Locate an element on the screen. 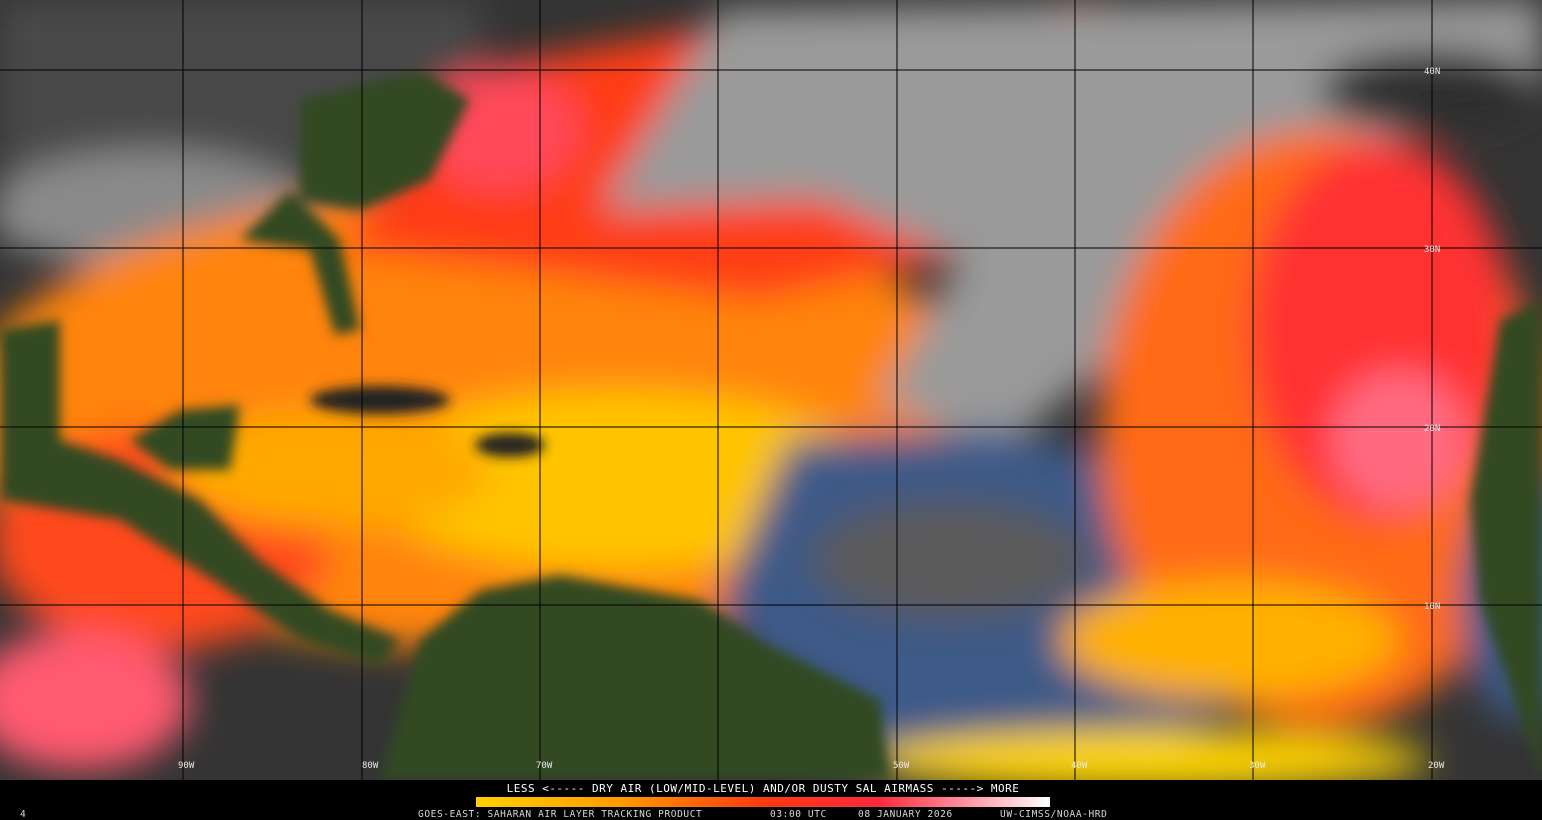  lon-label: 80W is located at coordinates (370, 766).